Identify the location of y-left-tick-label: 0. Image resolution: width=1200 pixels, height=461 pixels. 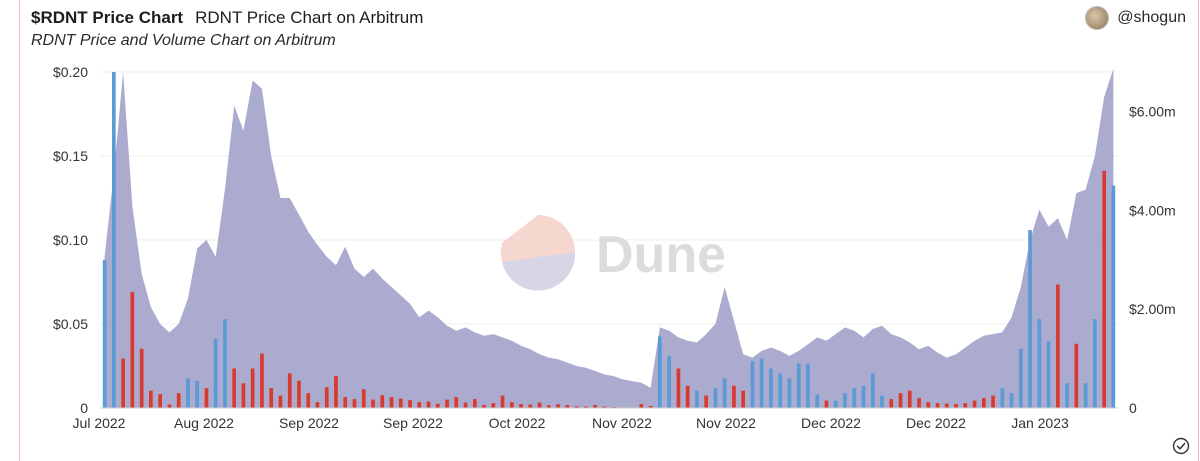
(84, 408).